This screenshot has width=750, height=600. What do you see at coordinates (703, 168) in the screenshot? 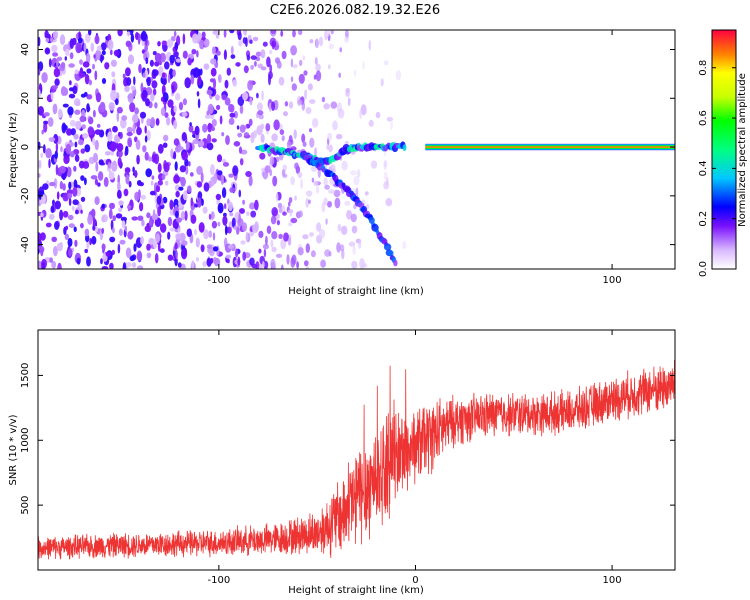
I see `colorbar-tick-label: 0.4` at bounding box center [703, 168].